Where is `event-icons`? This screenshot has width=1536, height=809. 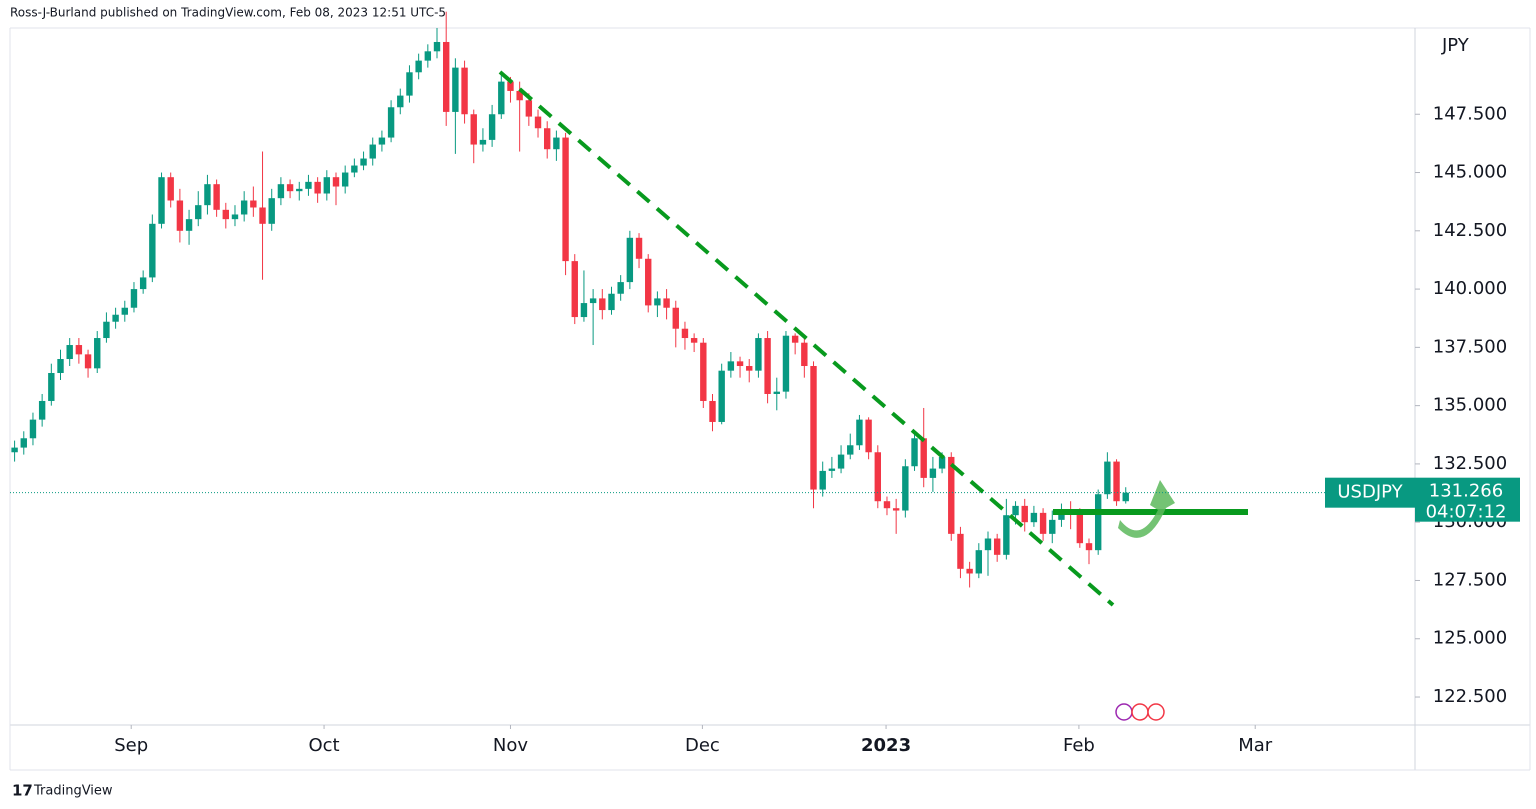
event-icons is located at coordinates (1140, 712).